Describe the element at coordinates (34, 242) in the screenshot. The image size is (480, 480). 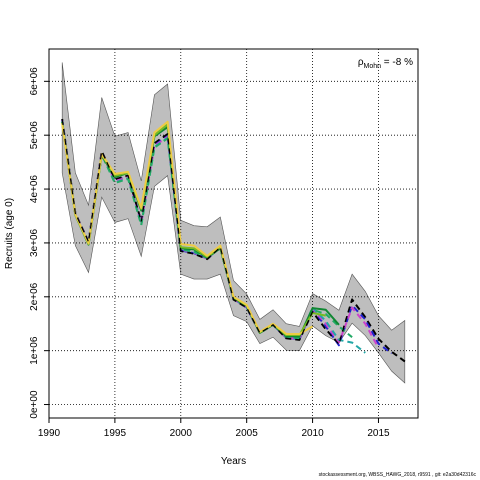
I see `y-tick-label: 3e+06` at that location.